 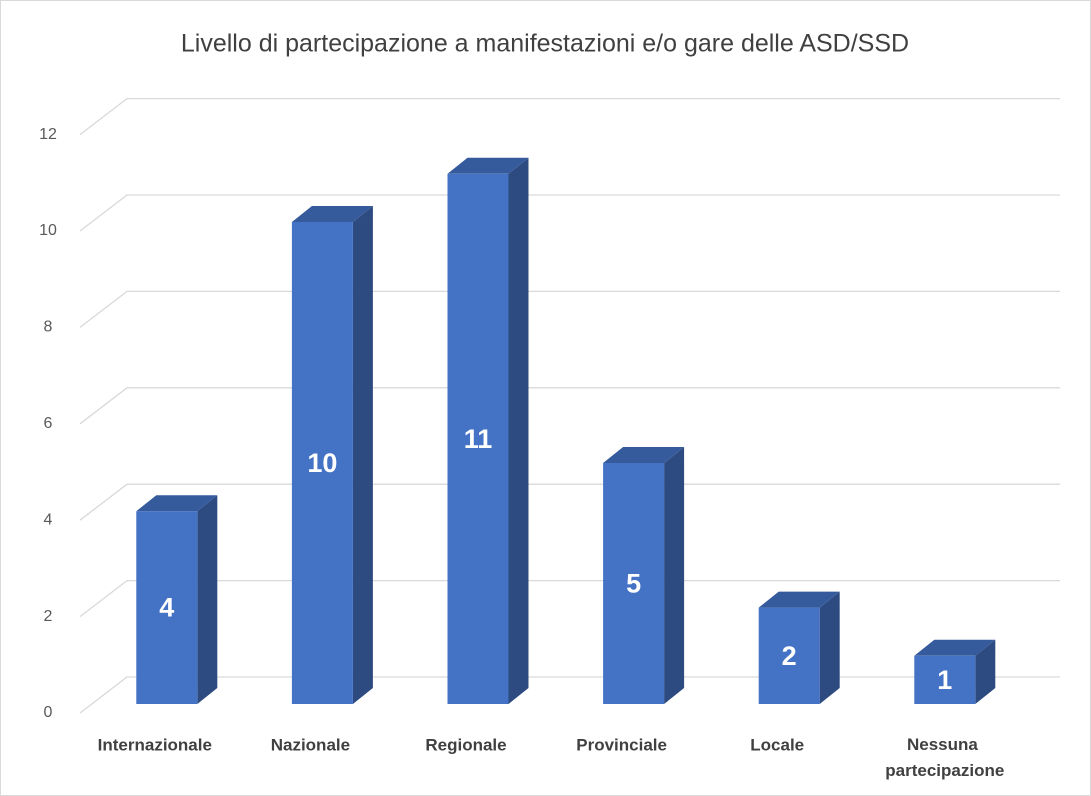 I want to click on data-label: 5, so click(x=633, y=584).